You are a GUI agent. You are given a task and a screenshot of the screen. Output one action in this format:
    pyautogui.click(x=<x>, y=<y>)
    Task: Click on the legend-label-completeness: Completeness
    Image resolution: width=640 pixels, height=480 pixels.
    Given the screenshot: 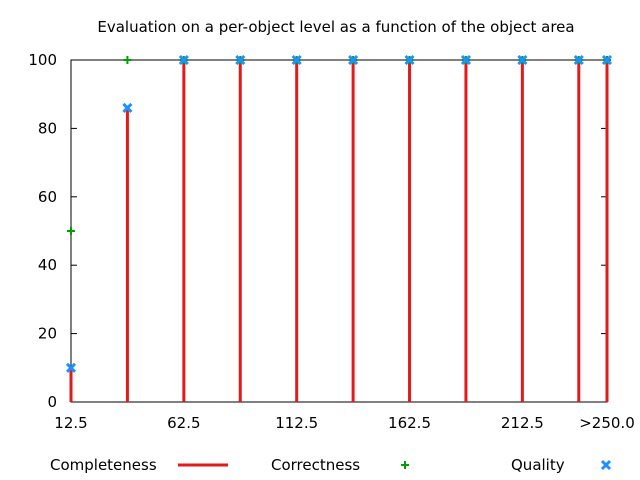 What is the action you would take?
    pyautogui.click(x=103, y=465)
    